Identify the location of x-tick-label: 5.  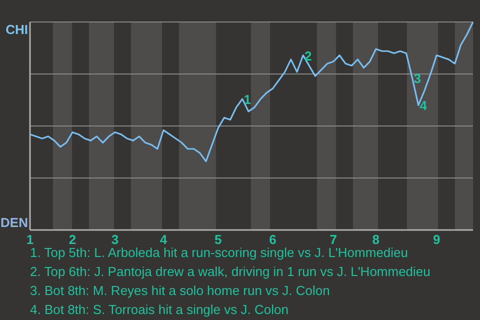
(218, 239).